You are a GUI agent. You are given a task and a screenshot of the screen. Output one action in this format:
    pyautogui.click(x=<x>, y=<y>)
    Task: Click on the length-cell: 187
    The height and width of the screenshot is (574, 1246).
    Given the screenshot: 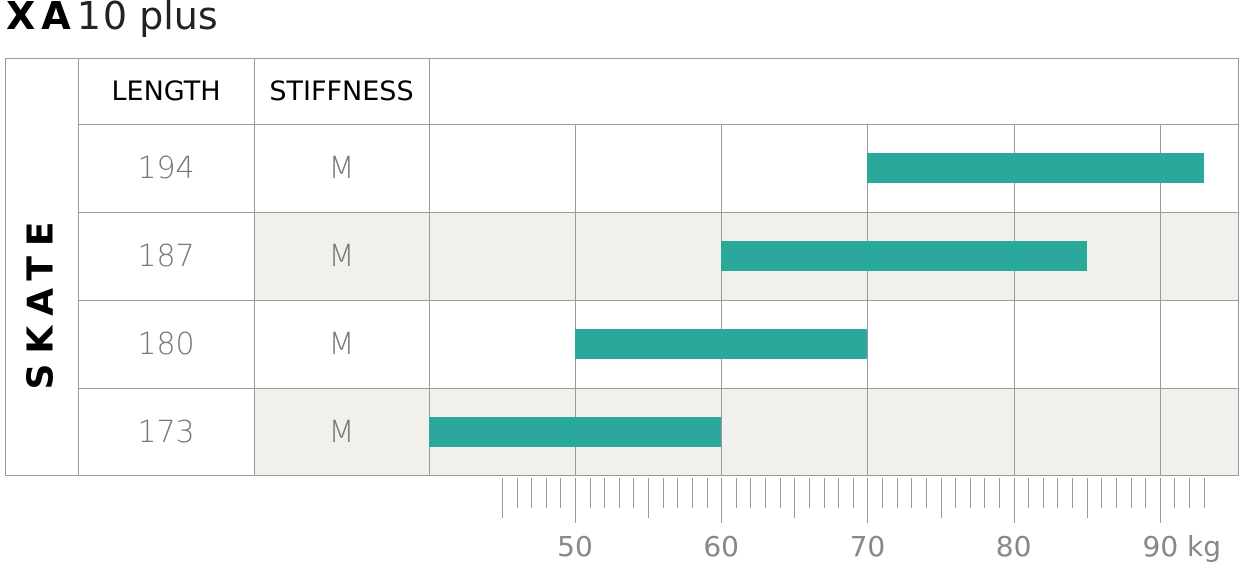 What is the action you would take?
    pyautogui.click(x=166, y=256)
    